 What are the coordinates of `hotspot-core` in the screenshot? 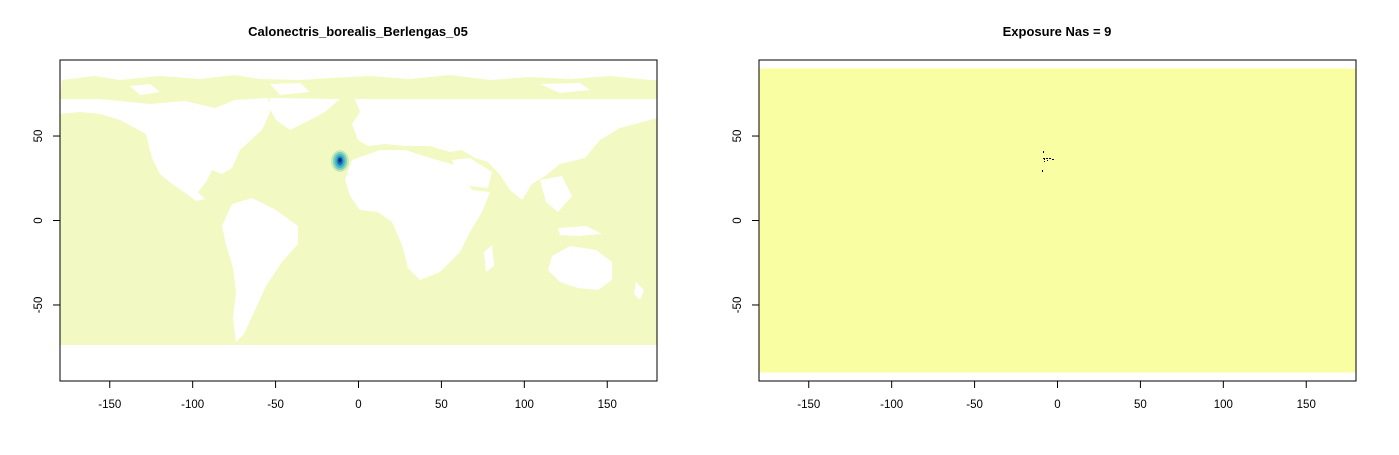 It's located at (340, 160).